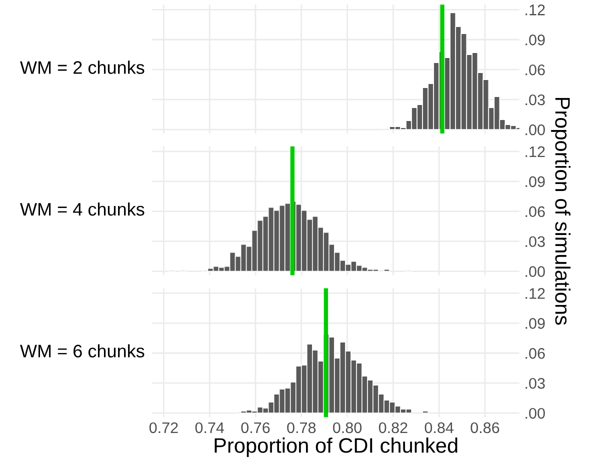 The image size is (597, 466). Describe the element at coordinates (347, 428) in the screenshot. I see `x-tick-label: 0.80` at that location.